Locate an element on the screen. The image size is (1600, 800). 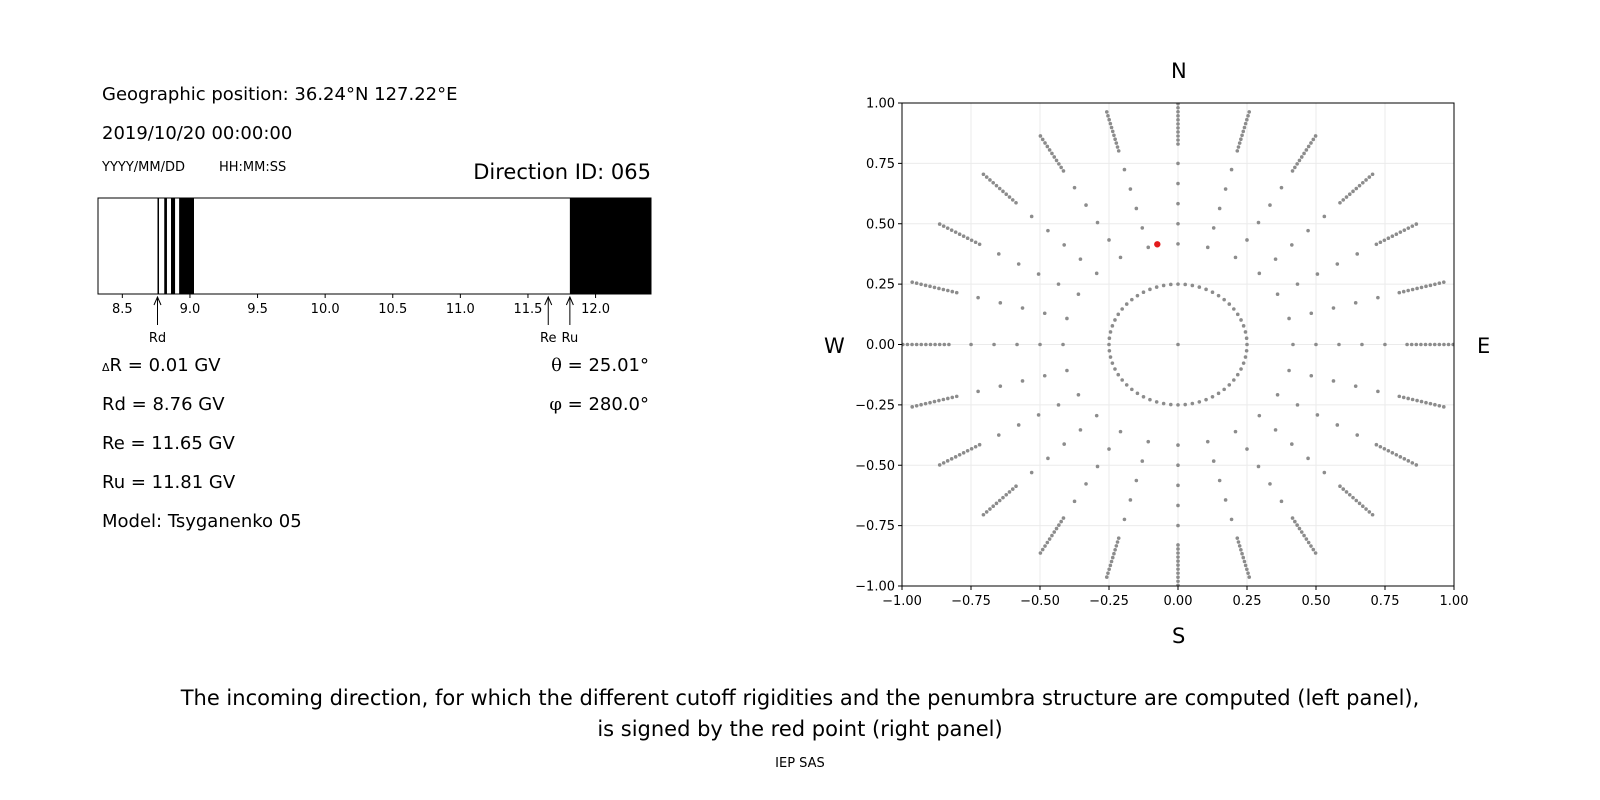
forbidden-band is located at coordinates (186, 246).